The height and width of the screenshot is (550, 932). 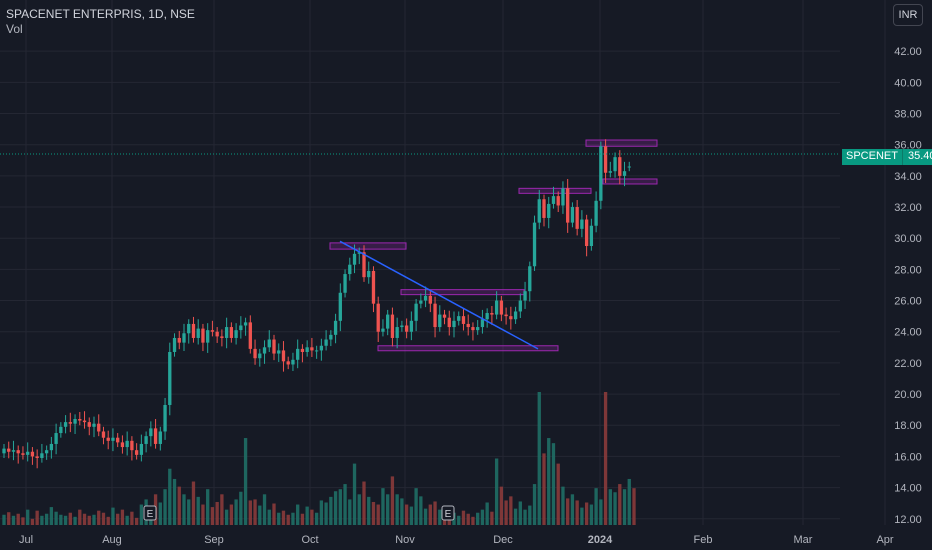 What do you see at coordinates (884, 540) in the screenshot?
I see `time-tick-label: Apr` at bounding box center [884, 540].